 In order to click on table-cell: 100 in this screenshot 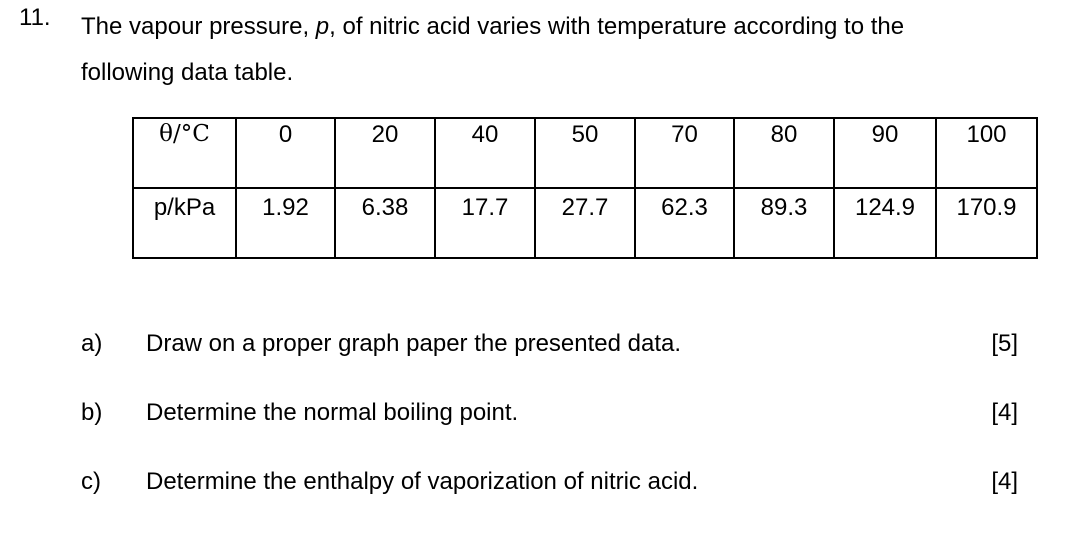, I will do `click(986, 153)`.